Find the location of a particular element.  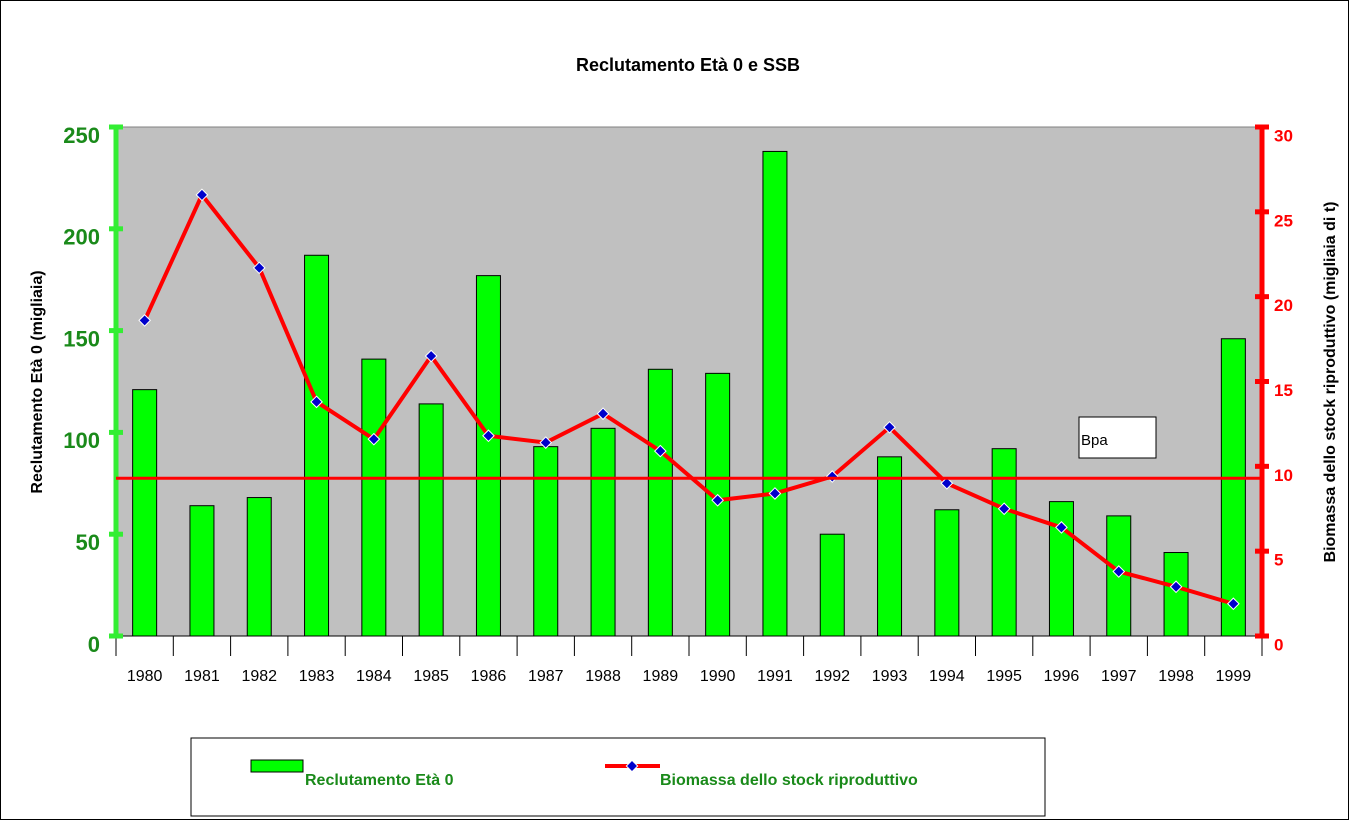

reference-label-box is located at coordinates (1117, 437).